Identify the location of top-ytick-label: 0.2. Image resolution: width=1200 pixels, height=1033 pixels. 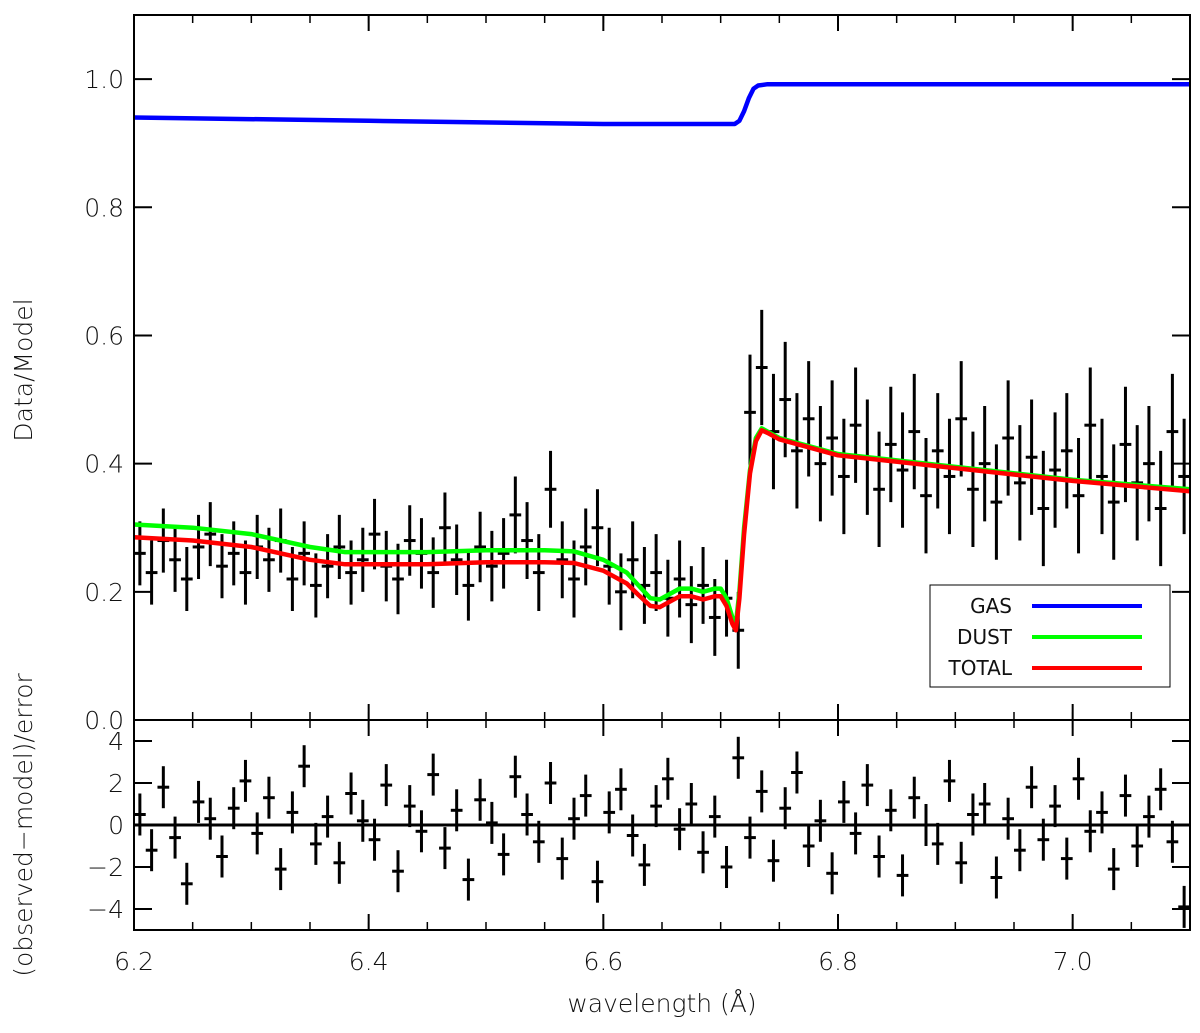
(104, 592).